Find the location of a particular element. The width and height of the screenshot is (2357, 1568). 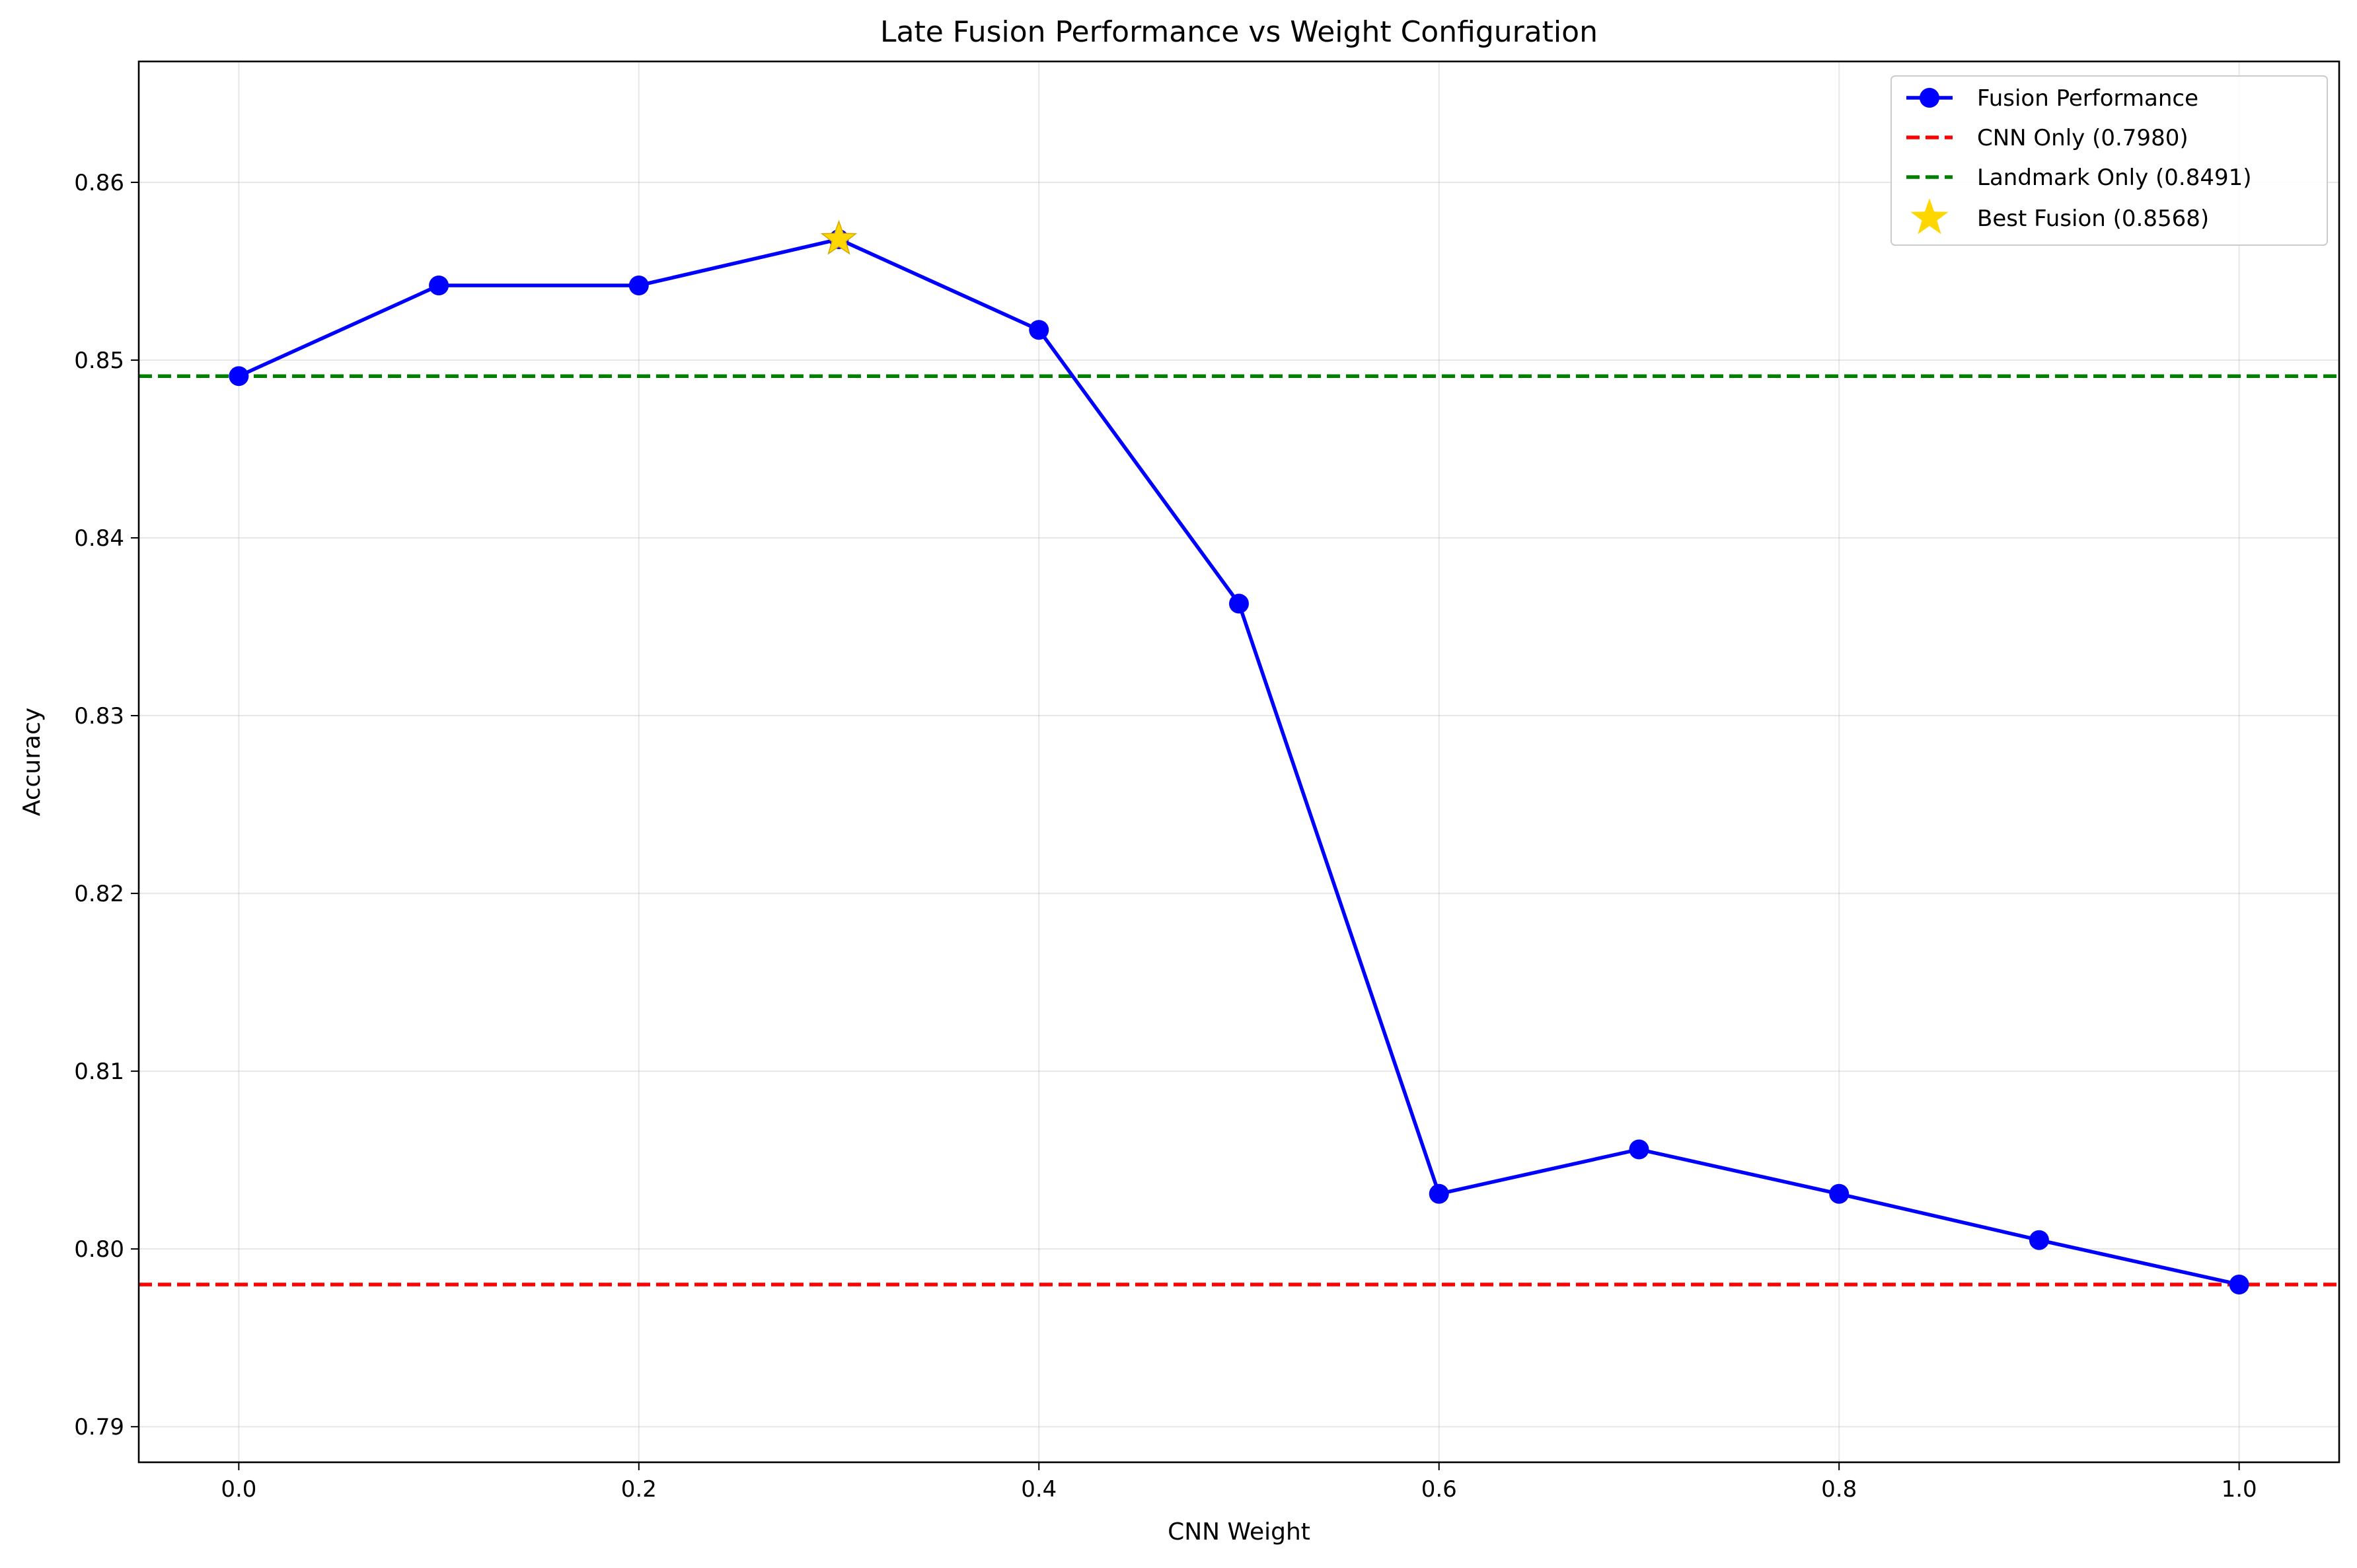

legend-box is located at coordinates (2109, 160).